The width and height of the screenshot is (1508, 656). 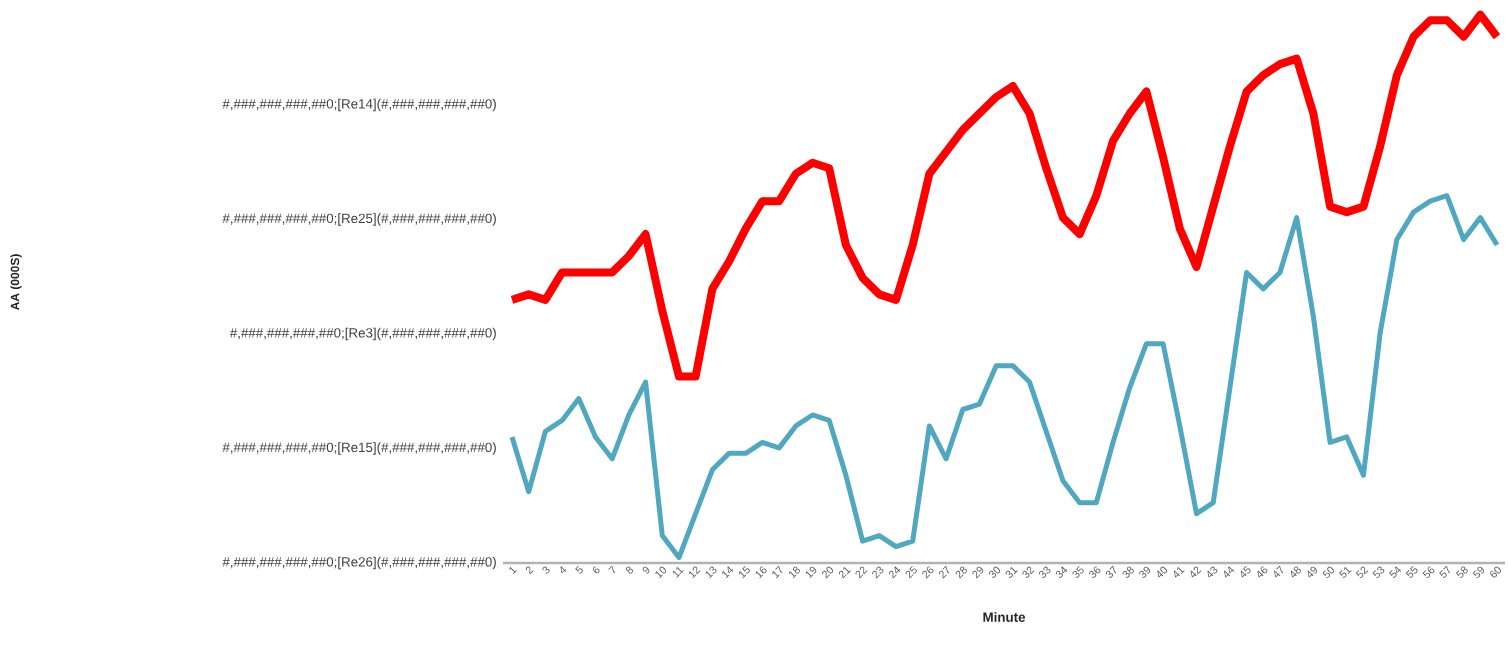 What do you see at coordinates (16, 282) in the screenshot?
I see `text: AA (000S)` at bounding box center [16, 282].